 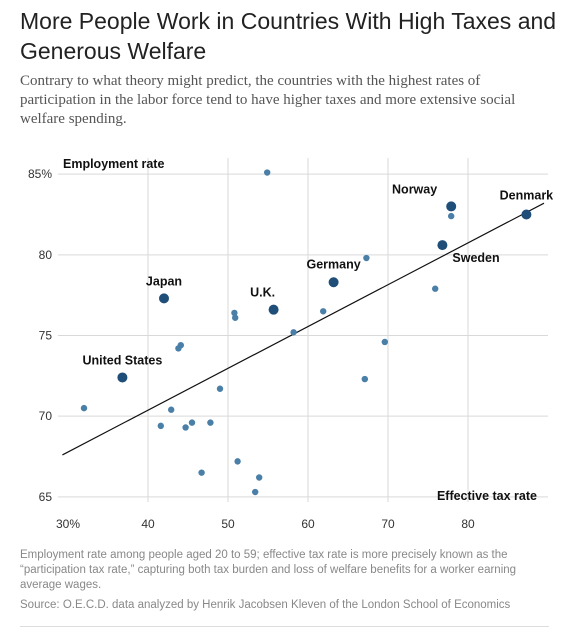 I want to click on x-tick-label: 70, so click(x=388, y=524).